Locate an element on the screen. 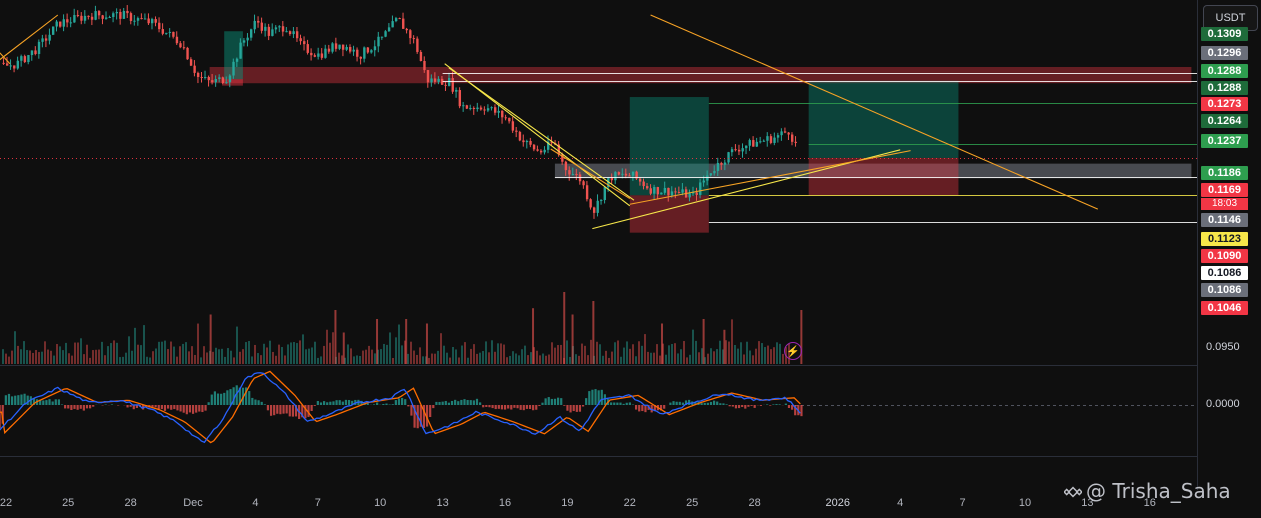 This screenshot has height=518, width=1261. zone-small-red is located at coordinates (232, 82).